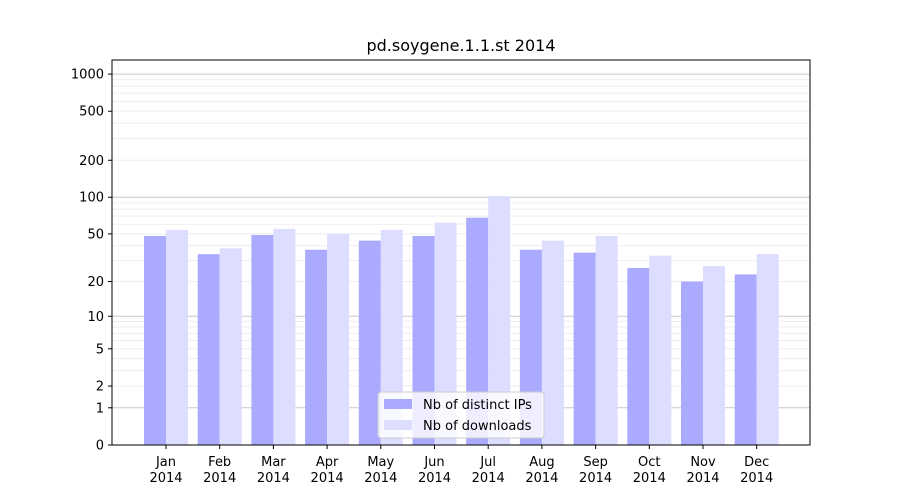 The image size is (900, 504). I want to click on legend-box, so click(461, 415).